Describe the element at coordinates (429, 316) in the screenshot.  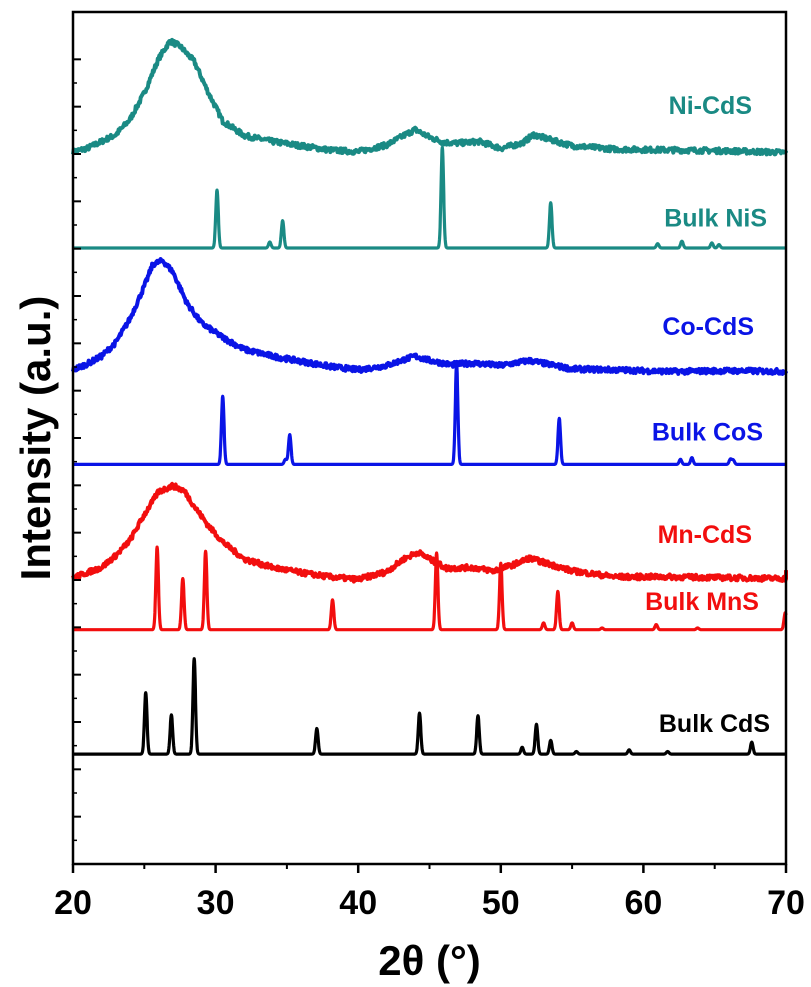
I see `series-line-co-cds` at that location.